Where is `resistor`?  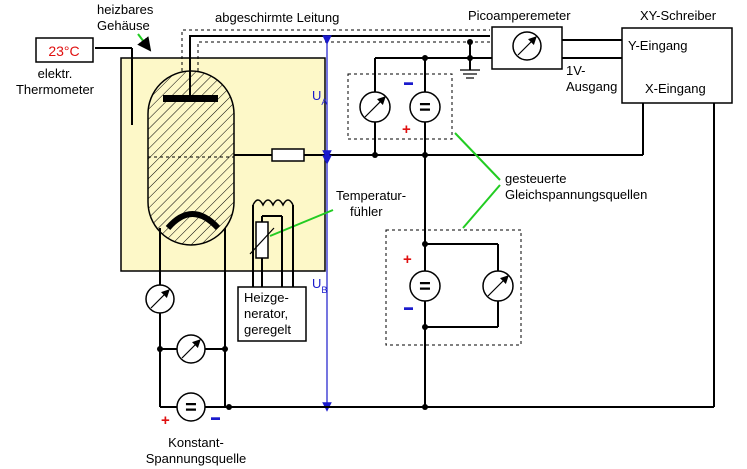
resistor is located at coordinates (288, 155).